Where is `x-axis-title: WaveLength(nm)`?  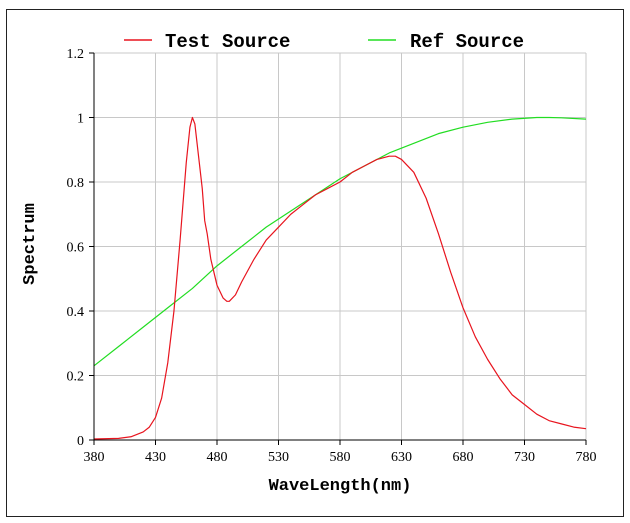 x-axis-title: WaveLength(nm) is located at coordinates (340, 486).